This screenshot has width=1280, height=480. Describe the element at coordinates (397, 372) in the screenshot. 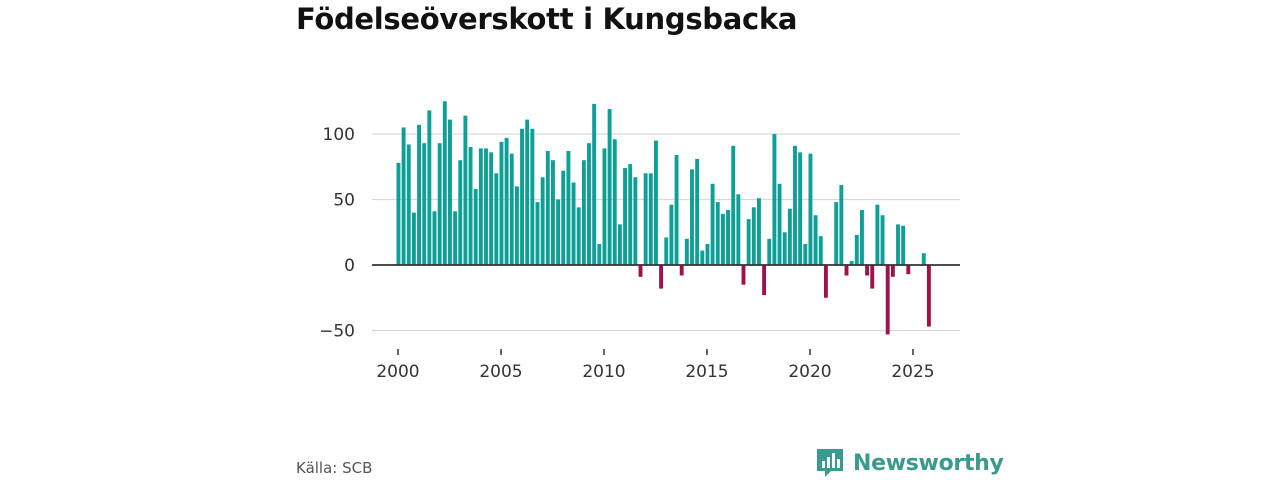

I see `x-tick-label: 2000` at that location.